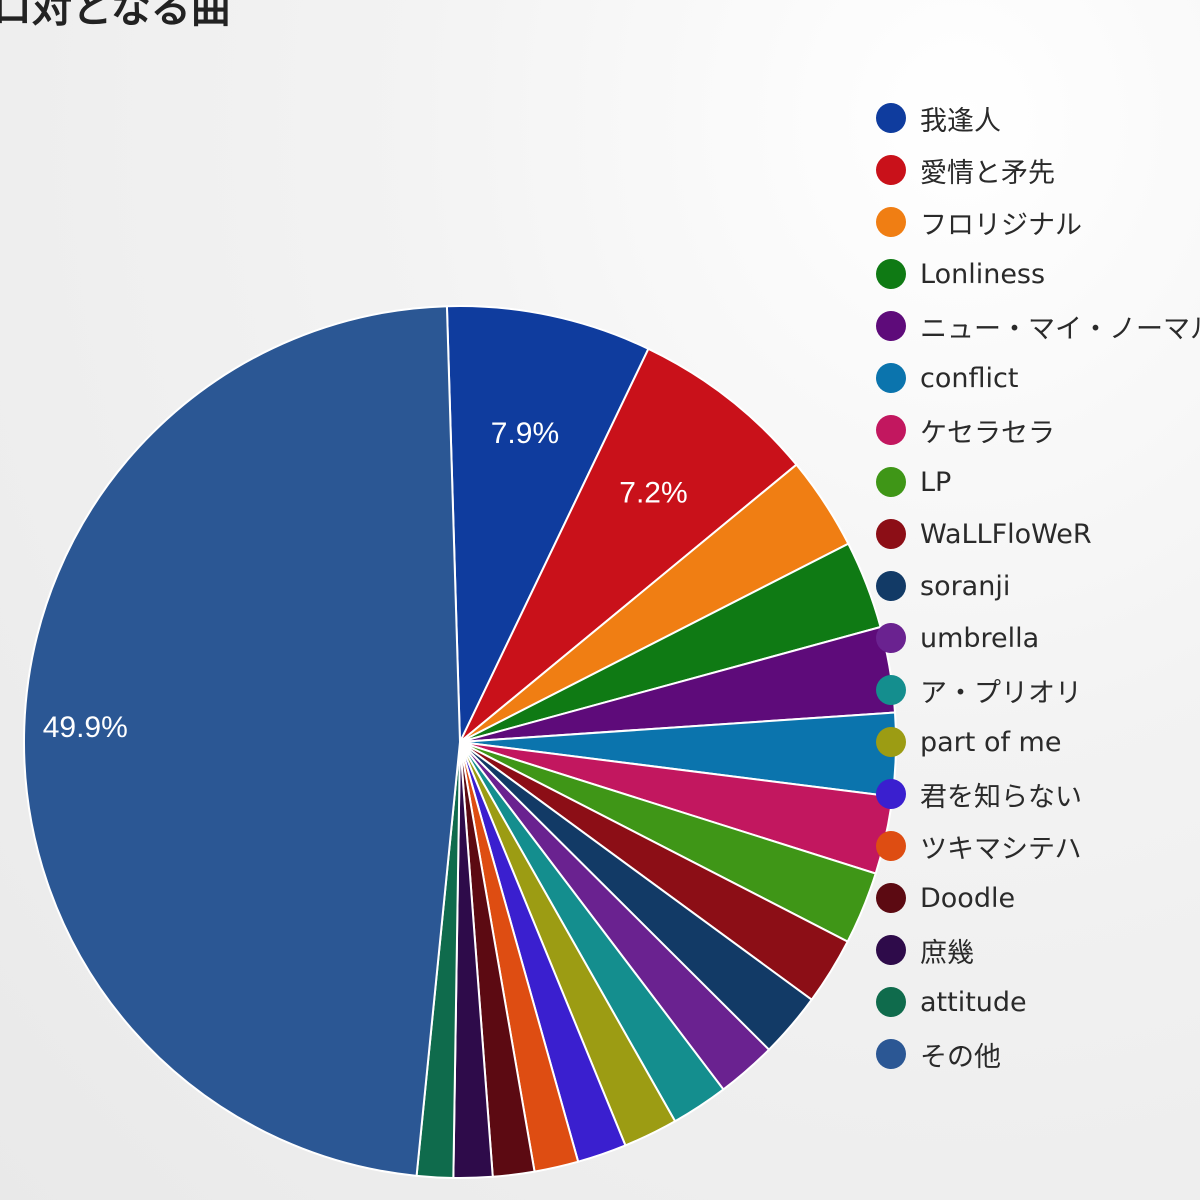 The width and height of the screenshot is (1200, 1200). I want to click on legend-item-8: WaLLFloWeR, so click(1038, 534).